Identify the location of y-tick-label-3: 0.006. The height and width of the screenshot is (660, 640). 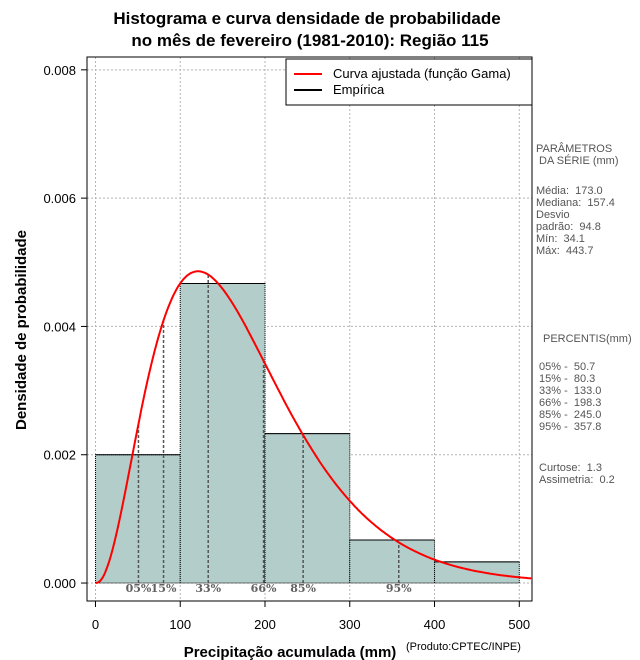
(59, 198).